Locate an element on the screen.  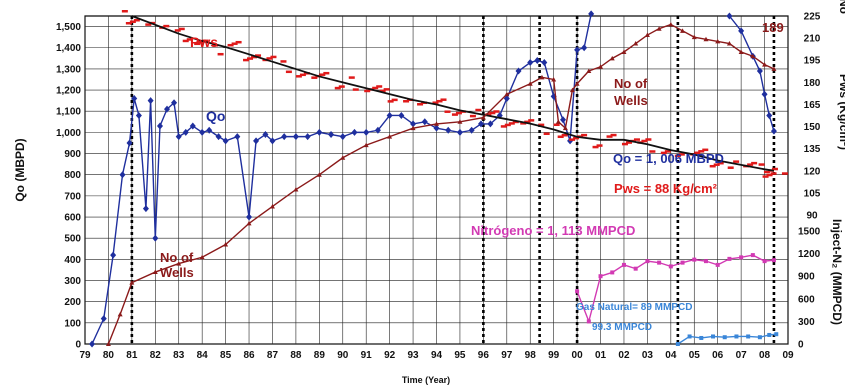
y-right-outer-tick-label: 105 is located at coordinates (812, 193).